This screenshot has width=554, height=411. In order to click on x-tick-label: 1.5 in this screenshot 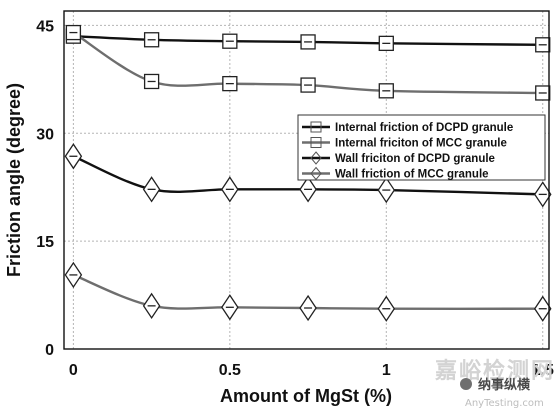, I will do `click(543, 370)`.